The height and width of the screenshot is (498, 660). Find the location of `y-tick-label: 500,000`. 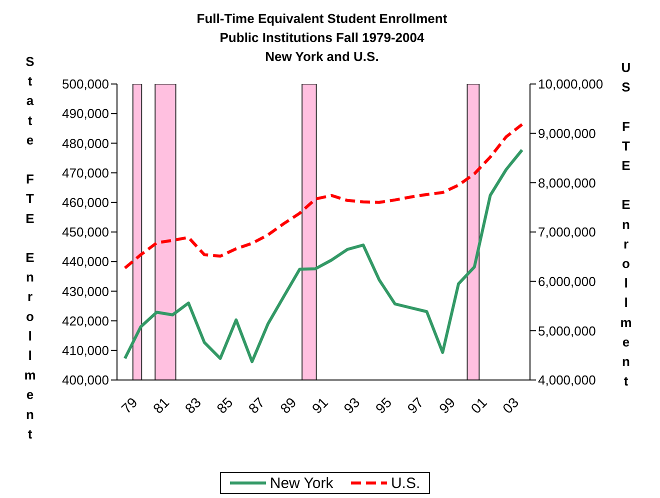

y-tick-label: 500,000 is located at coordinates (85, 84).